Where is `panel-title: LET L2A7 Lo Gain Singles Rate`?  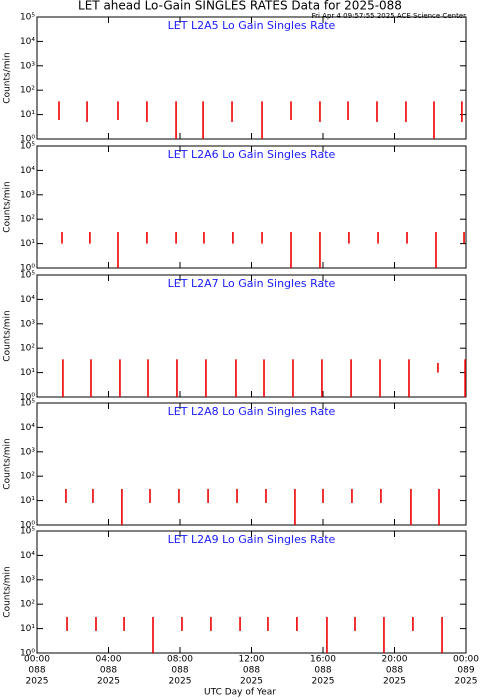 panel-title: LET L2A7 Lo Gain Singles Rate is located at coordinates (252, 283).